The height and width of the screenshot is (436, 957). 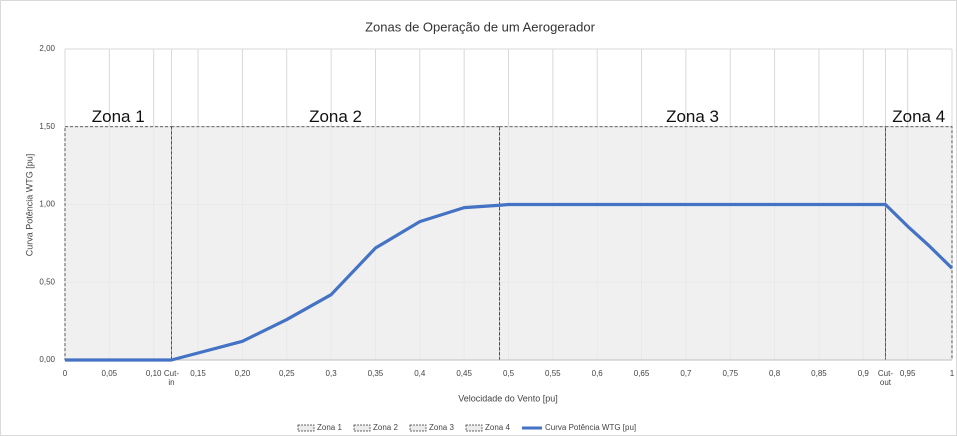 I want to click on x-tick-label: 0,20, so click(x=243, y=373).